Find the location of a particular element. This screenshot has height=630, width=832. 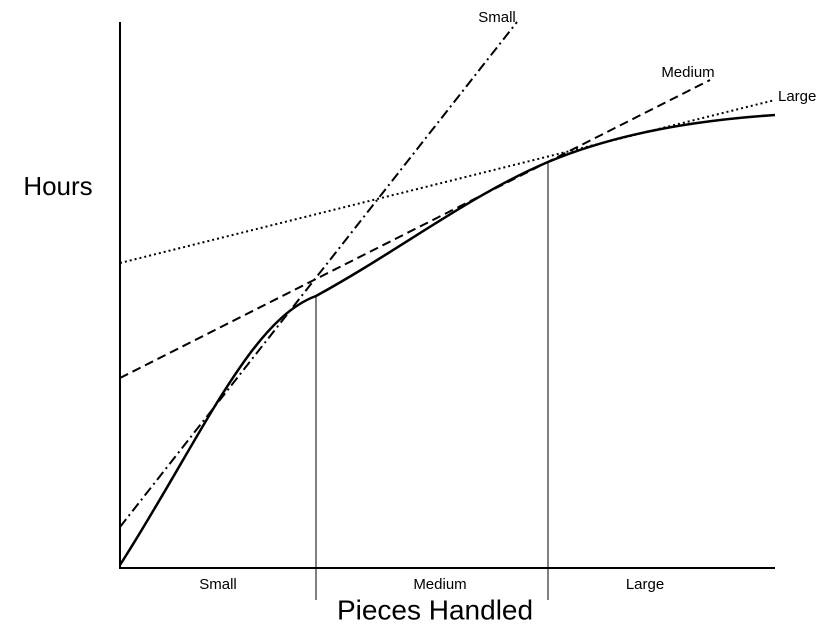

line-label: Small is located at coordinates (497, 17).